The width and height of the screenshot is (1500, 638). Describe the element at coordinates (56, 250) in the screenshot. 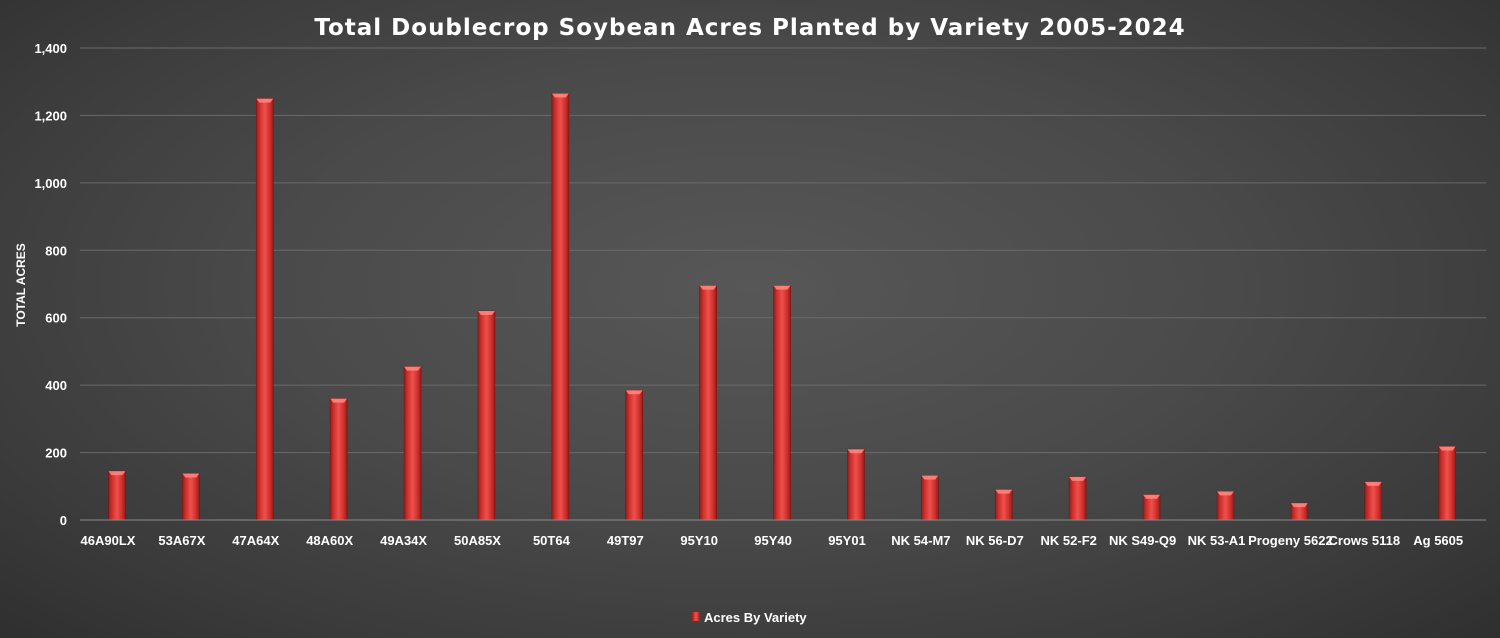

I see `y-tick-label: 800` at that location.